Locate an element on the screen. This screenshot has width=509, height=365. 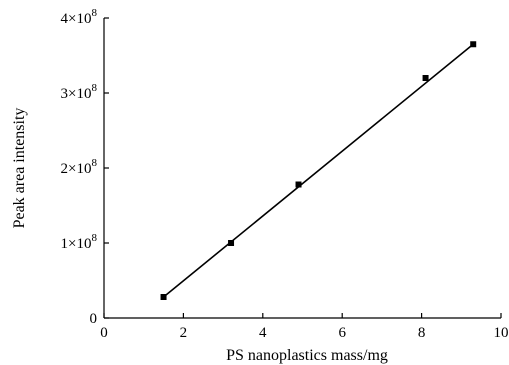
y-tick-label: 2×10⁸ is located at coordinates (79, 167).